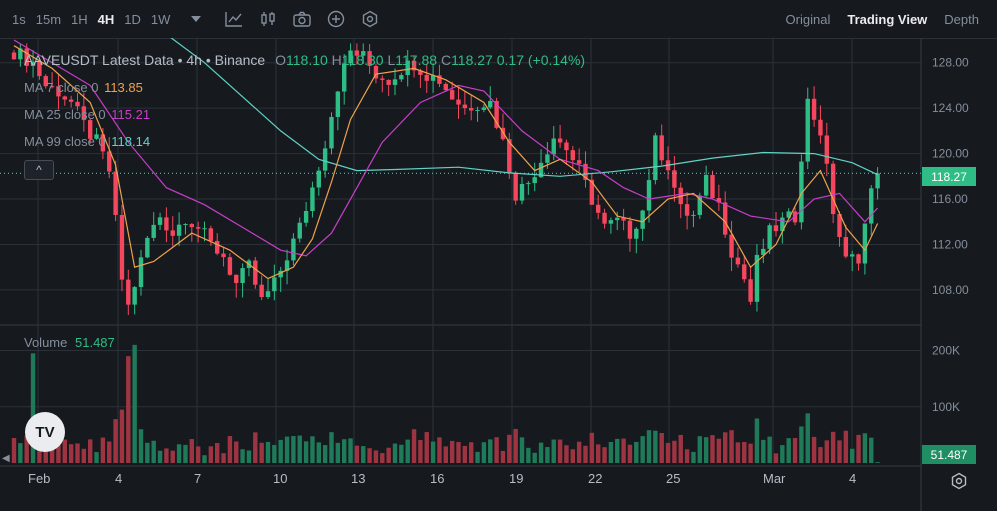 The width and height of the screenshot is (997, 511). I want to click on time-tick-label: 7, so click(197, 478).